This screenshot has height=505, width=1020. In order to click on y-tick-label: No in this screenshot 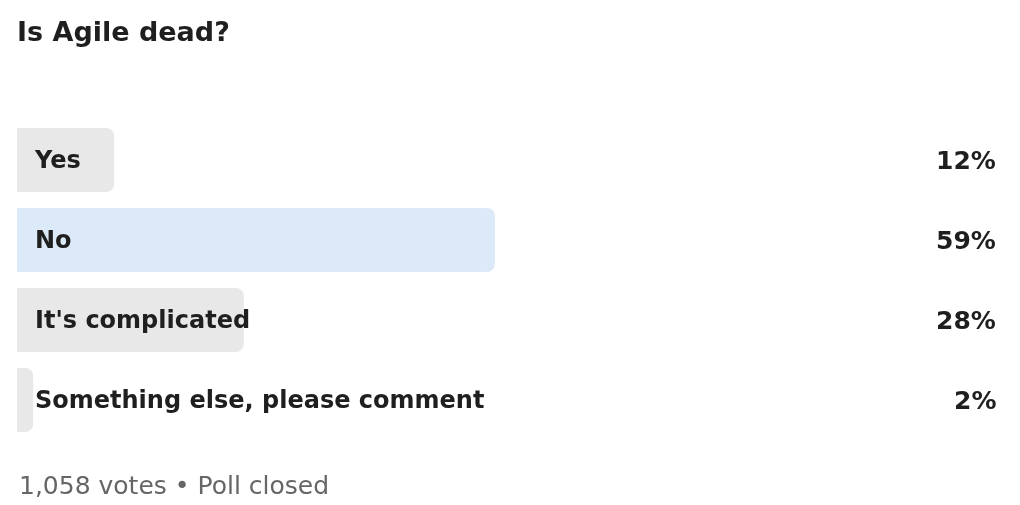, I will do `click(53, 240)`.